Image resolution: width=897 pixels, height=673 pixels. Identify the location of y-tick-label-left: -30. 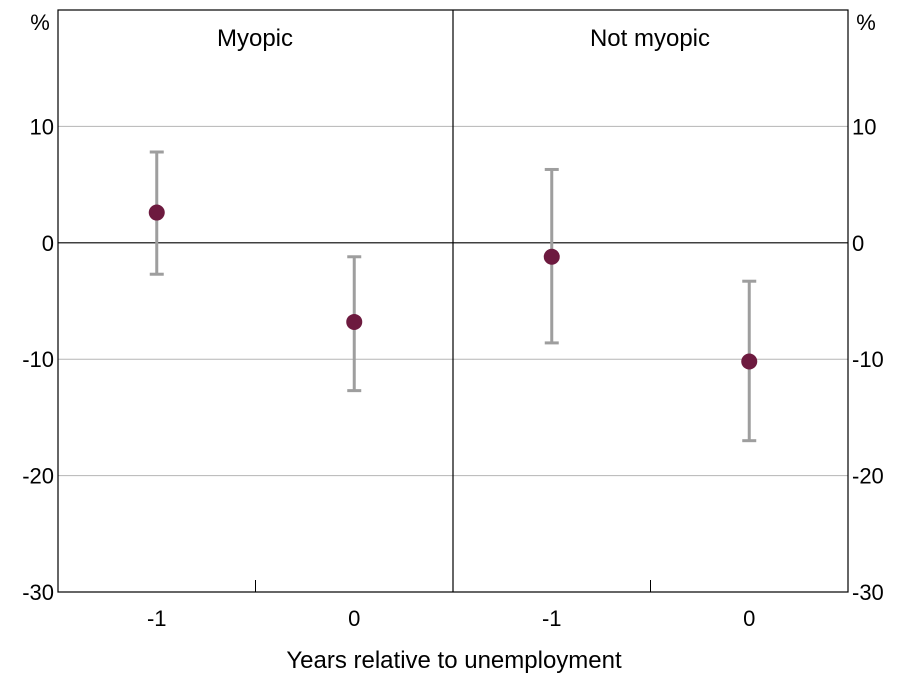
(38, 592).